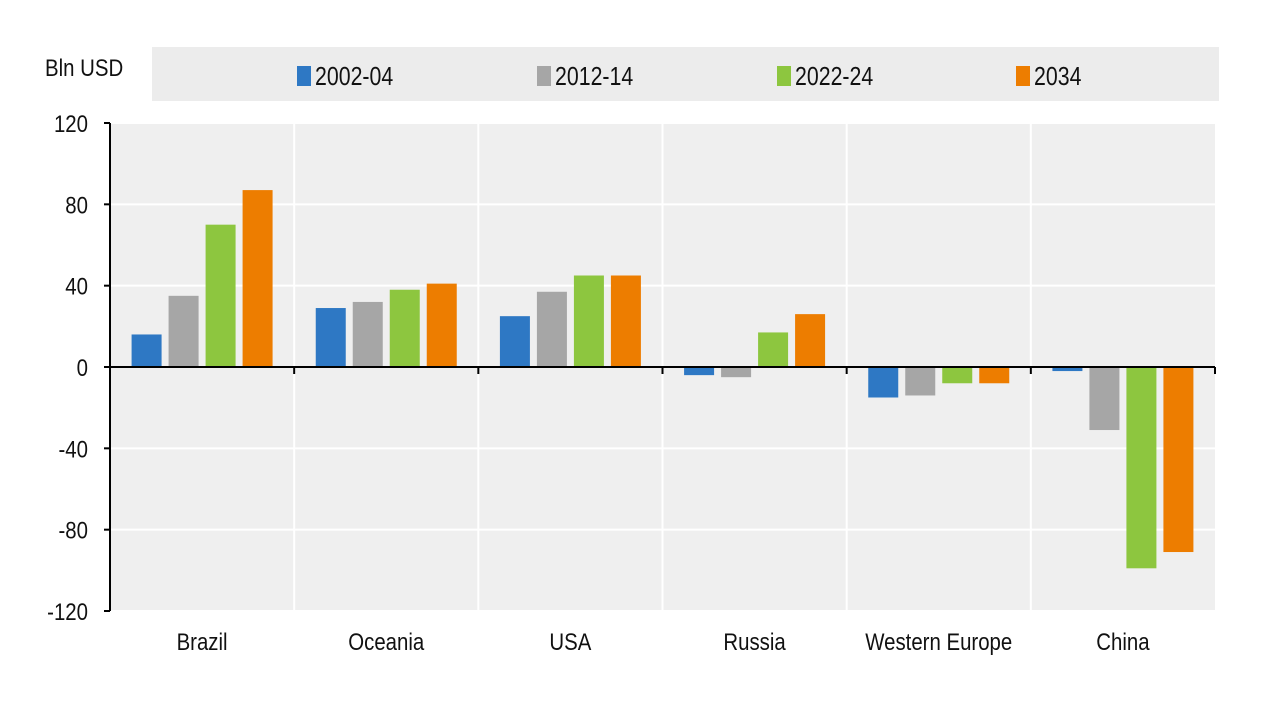 Image resolution: width=1280 pixels, height=720 pixels. I want to click on bar-brazil-2034, so click(257, 278).